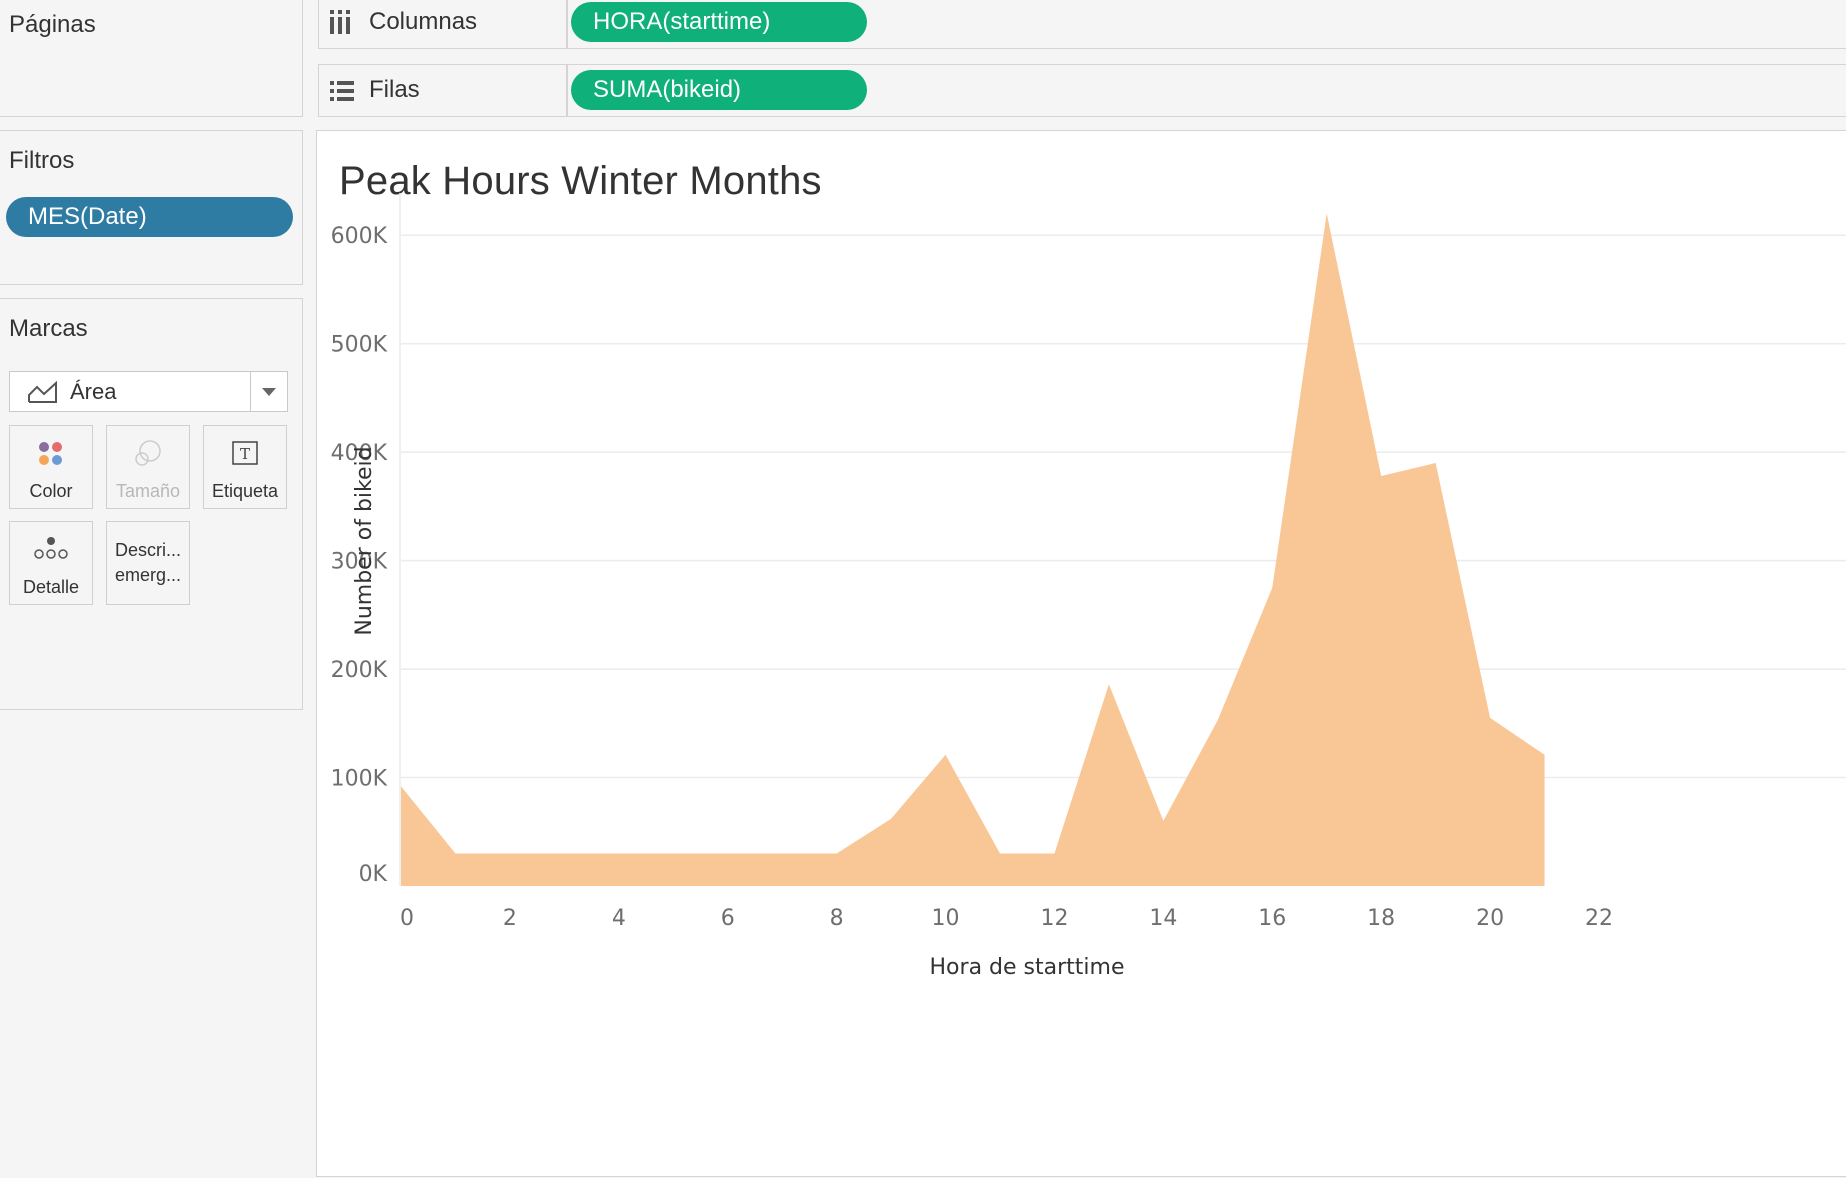 The height and width of the screenshot is (1178, 1846). I want to click on marks-panel: Marcas Área Color Tamaño, so click(151, 504).